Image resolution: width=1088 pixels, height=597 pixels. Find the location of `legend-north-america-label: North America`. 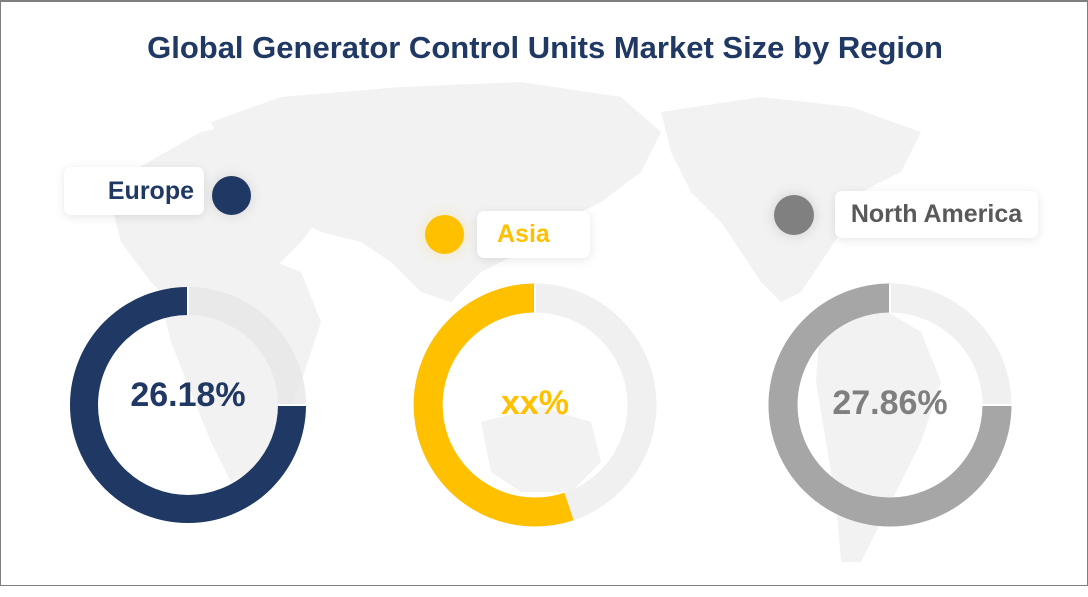

legend-north-america-label: North America is located at coordinates (936, 214).